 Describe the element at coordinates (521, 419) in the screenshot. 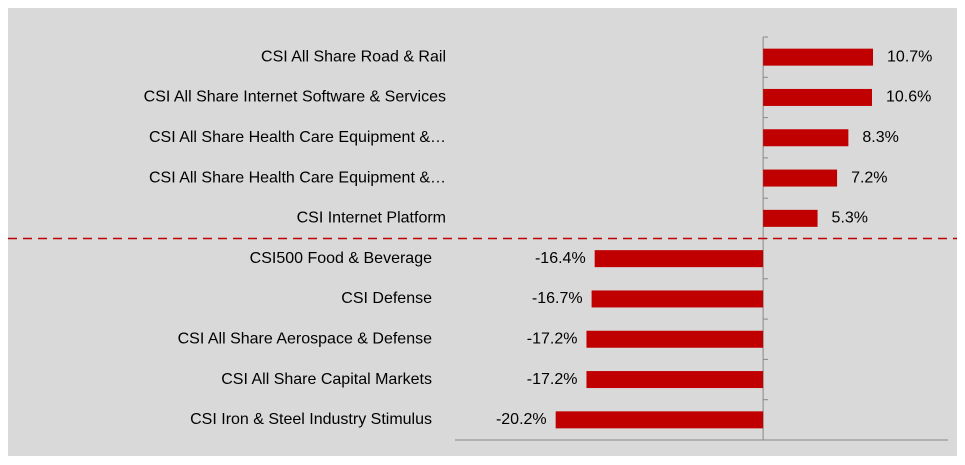

I see `value-label: -20.2%` at that location.